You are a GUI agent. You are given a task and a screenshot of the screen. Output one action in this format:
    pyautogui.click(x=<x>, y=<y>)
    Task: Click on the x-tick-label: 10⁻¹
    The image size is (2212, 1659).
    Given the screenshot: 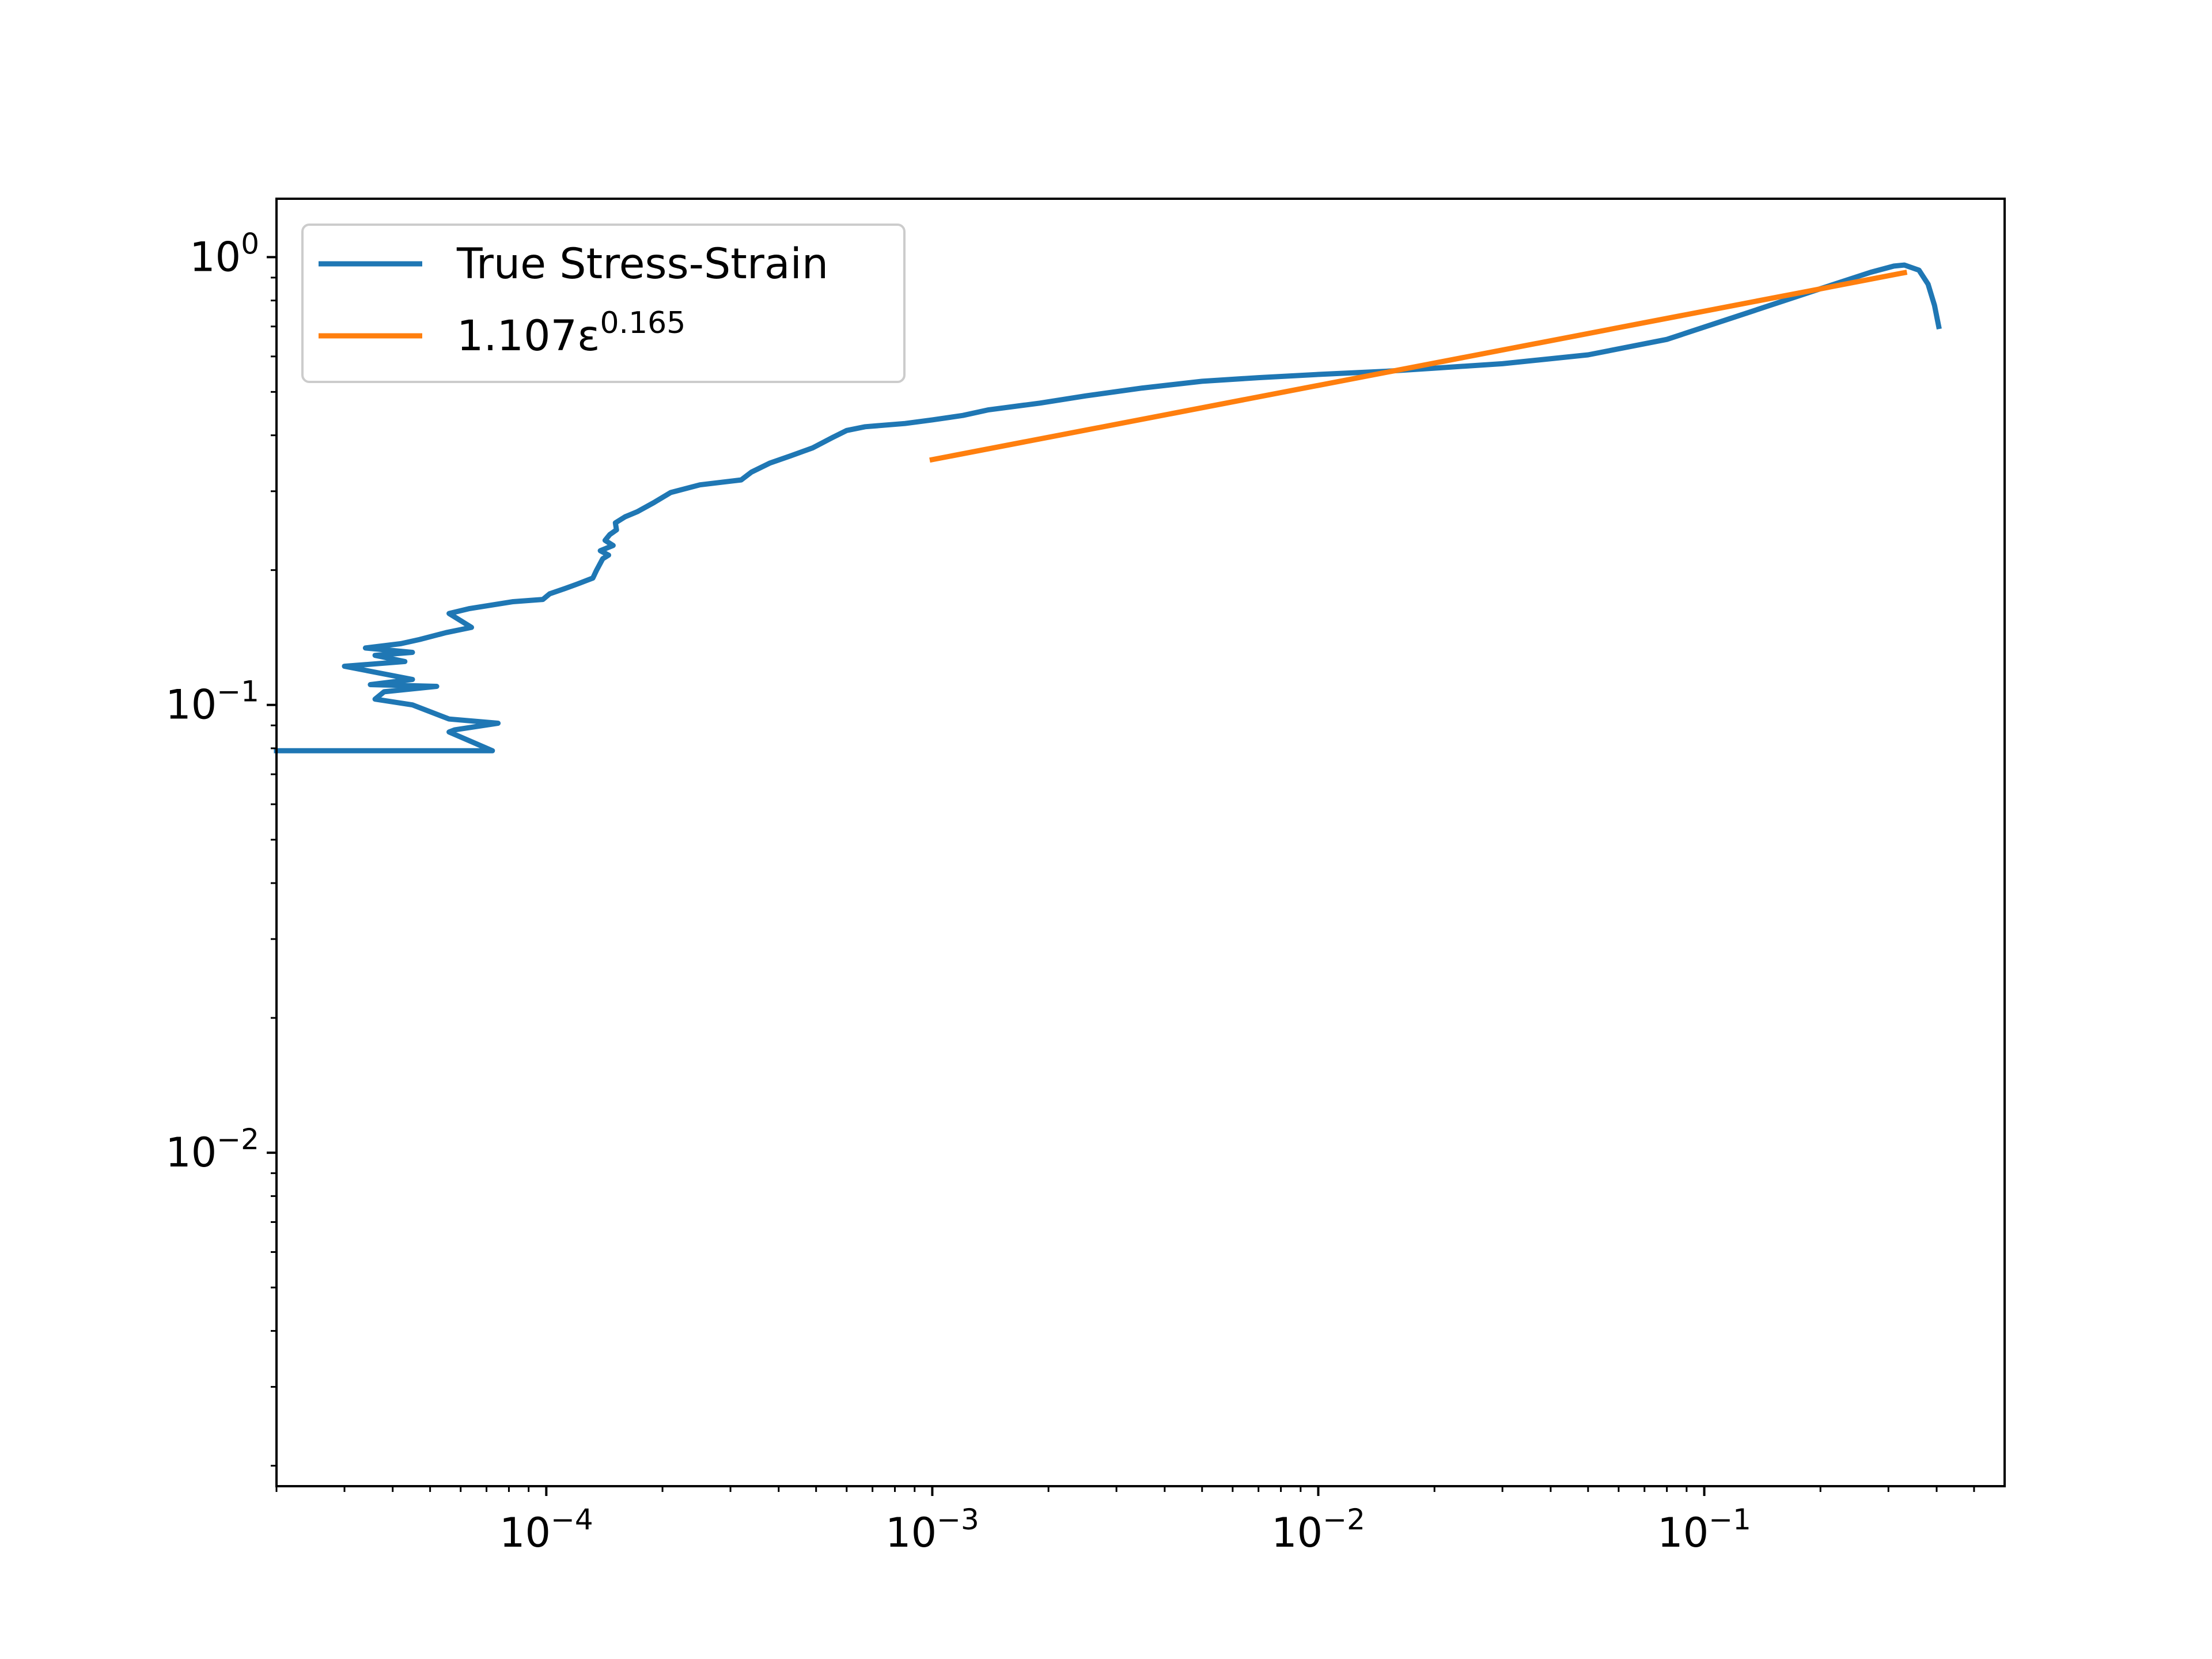 What is the action you would take?
    pyautogui.click(x=1704, y=1529)
    